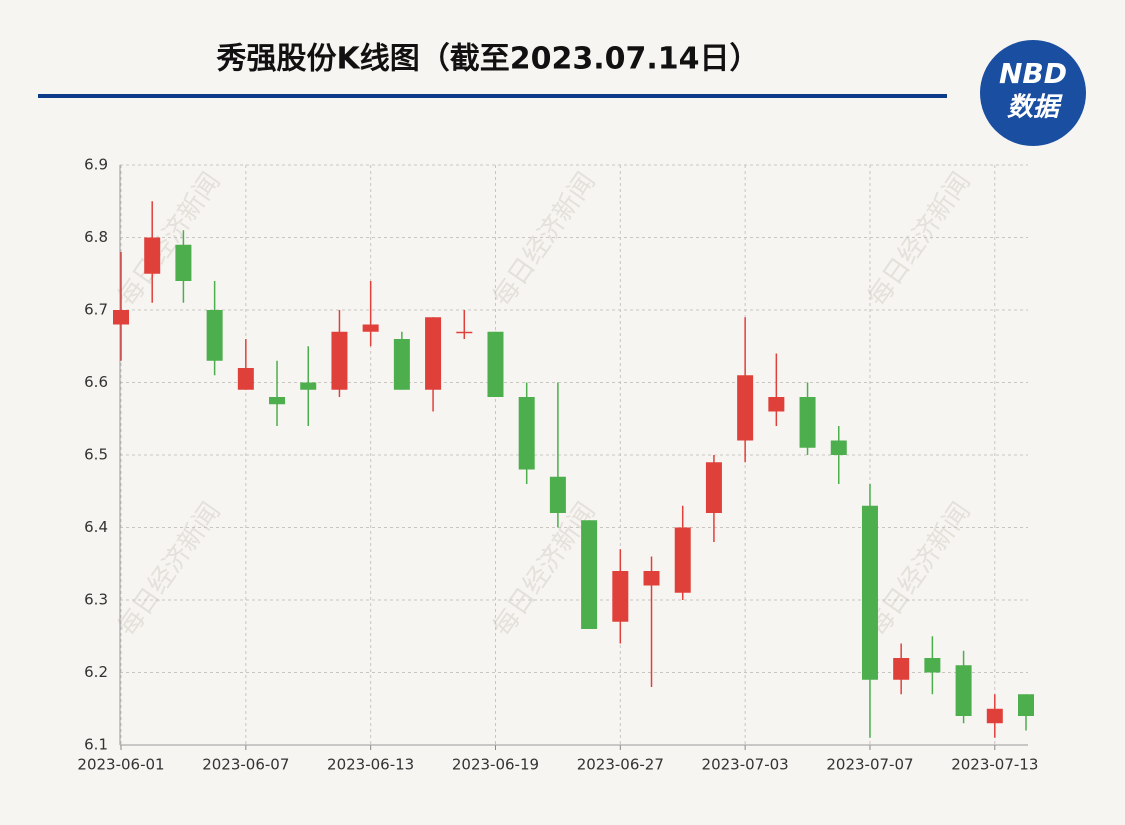  I want to click on x-tick-label: 2023-07-03, so click(745, 765).